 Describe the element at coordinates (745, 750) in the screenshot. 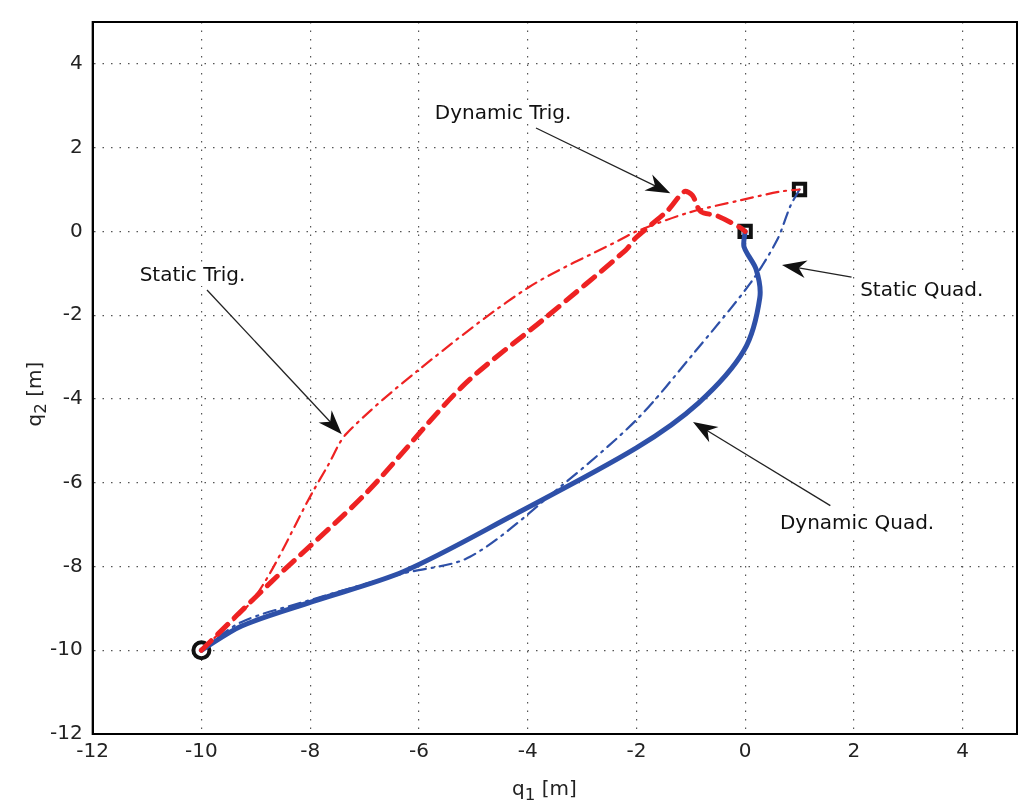

I see `x-tick-label: 0` at that location.